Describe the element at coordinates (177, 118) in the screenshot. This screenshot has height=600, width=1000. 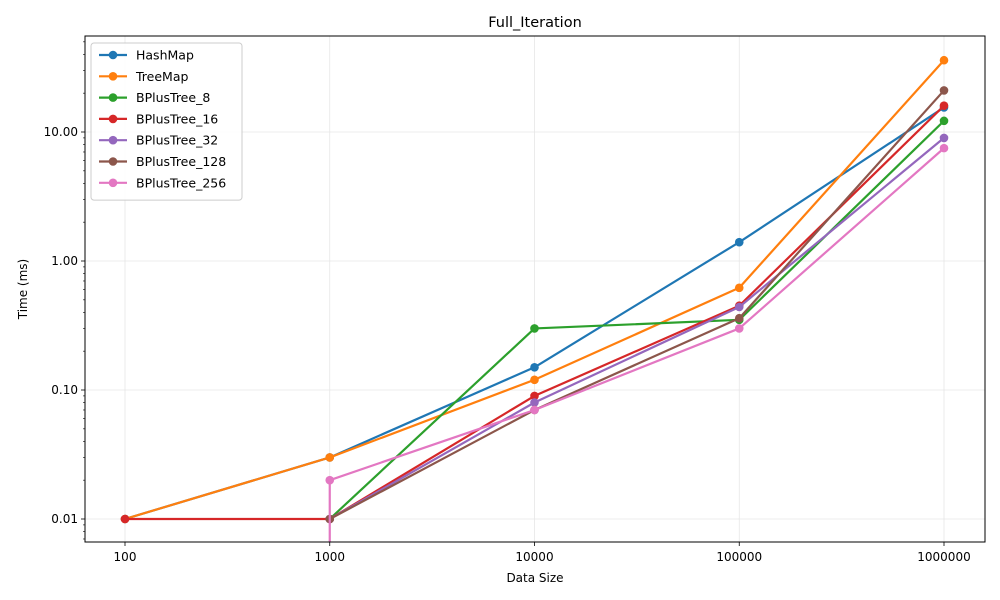
I see `legend-label: BPlusTree_16` at that location.